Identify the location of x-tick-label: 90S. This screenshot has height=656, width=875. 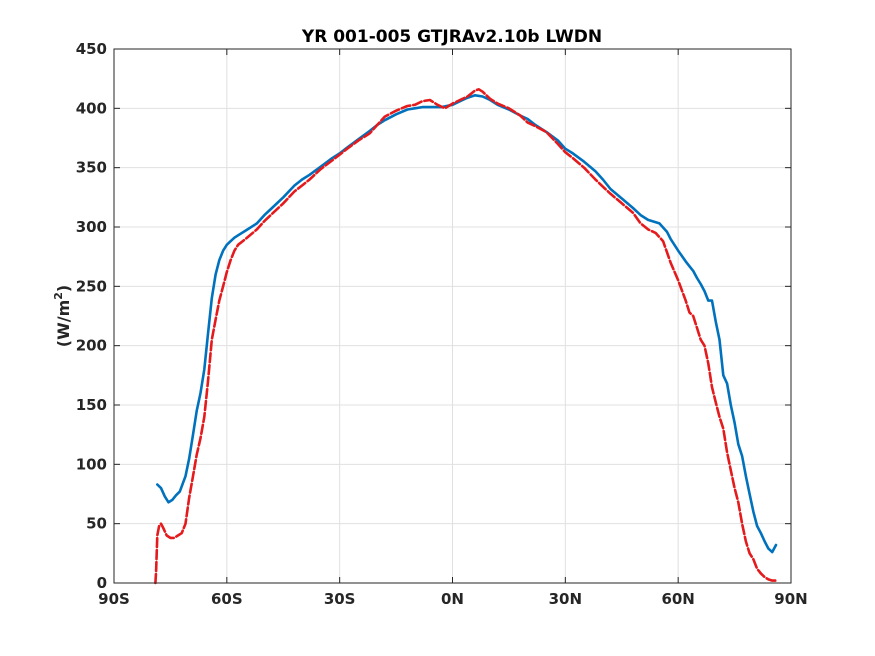
(114, 599).